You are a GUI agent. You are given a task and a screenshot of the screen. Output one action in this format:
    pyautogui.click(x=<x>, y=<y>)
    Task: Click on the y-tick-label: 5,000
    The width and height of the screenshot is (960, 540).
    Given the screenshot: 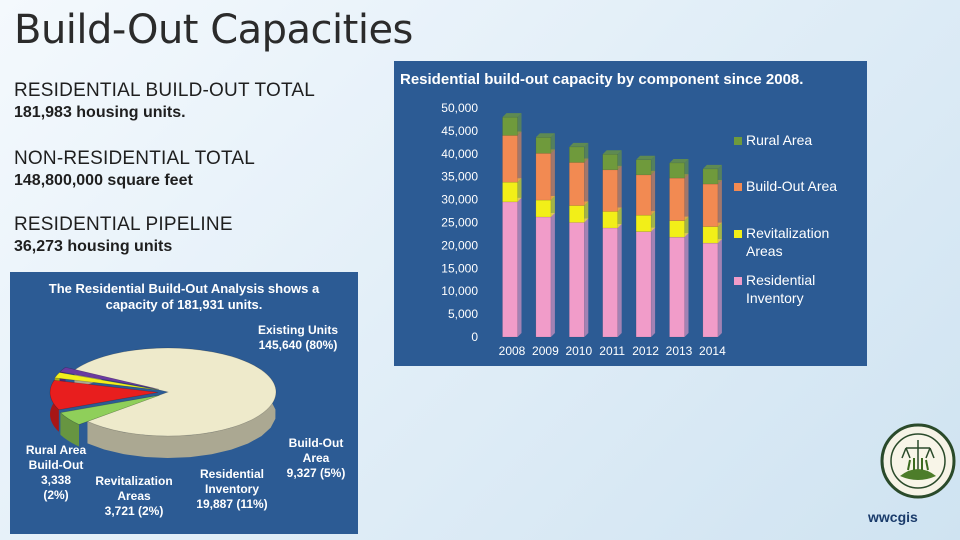 What is the action you would take?
    pyautogui.click(x=463, y=314)
    